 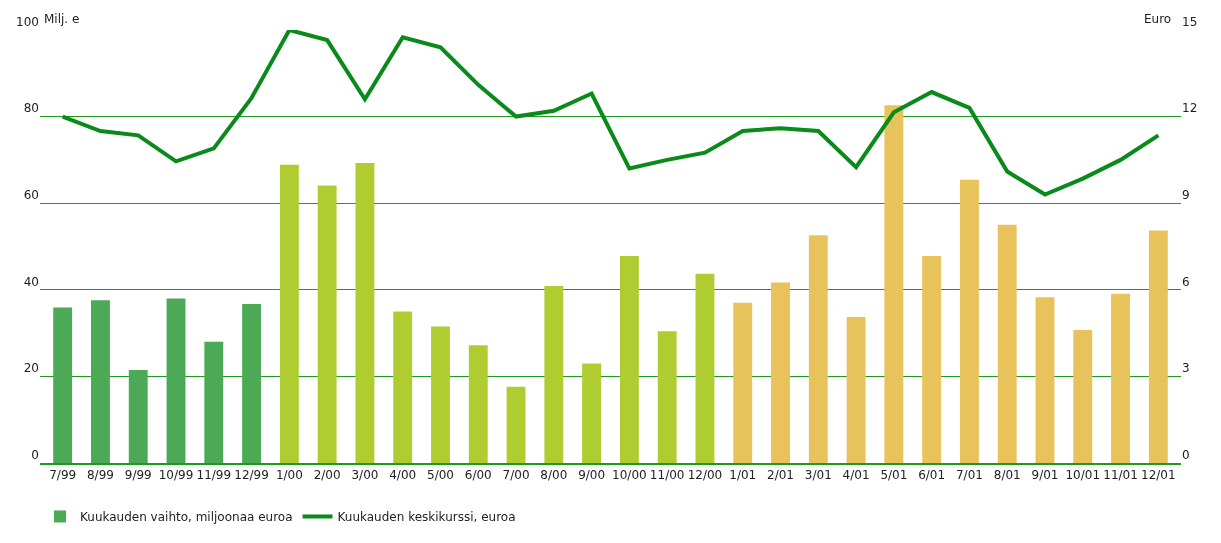 What do you see at coordinates (554, 475) in the screenshot?
I see `x-tick-label: 8/00` at bounding box center [554, 475].